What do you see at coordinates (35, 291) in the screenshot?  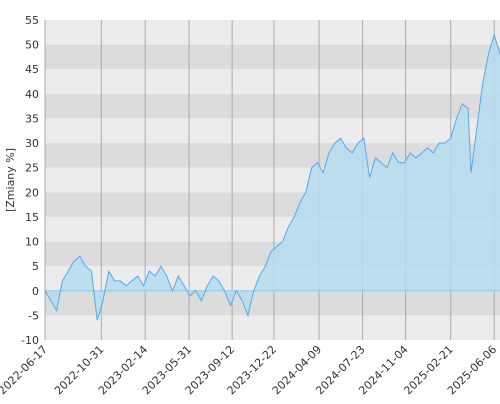 I see `y-tick-label: 0` at bounding box center [35, 291].